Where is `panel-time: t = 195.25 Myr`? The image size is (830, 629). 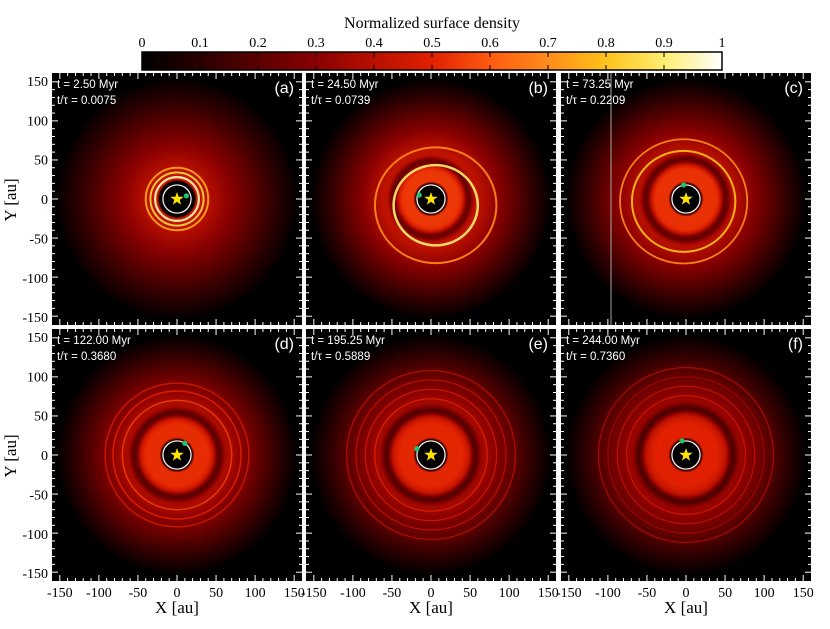 panel-time: t = 195.25 Myr is located at coordinates (348, 341).